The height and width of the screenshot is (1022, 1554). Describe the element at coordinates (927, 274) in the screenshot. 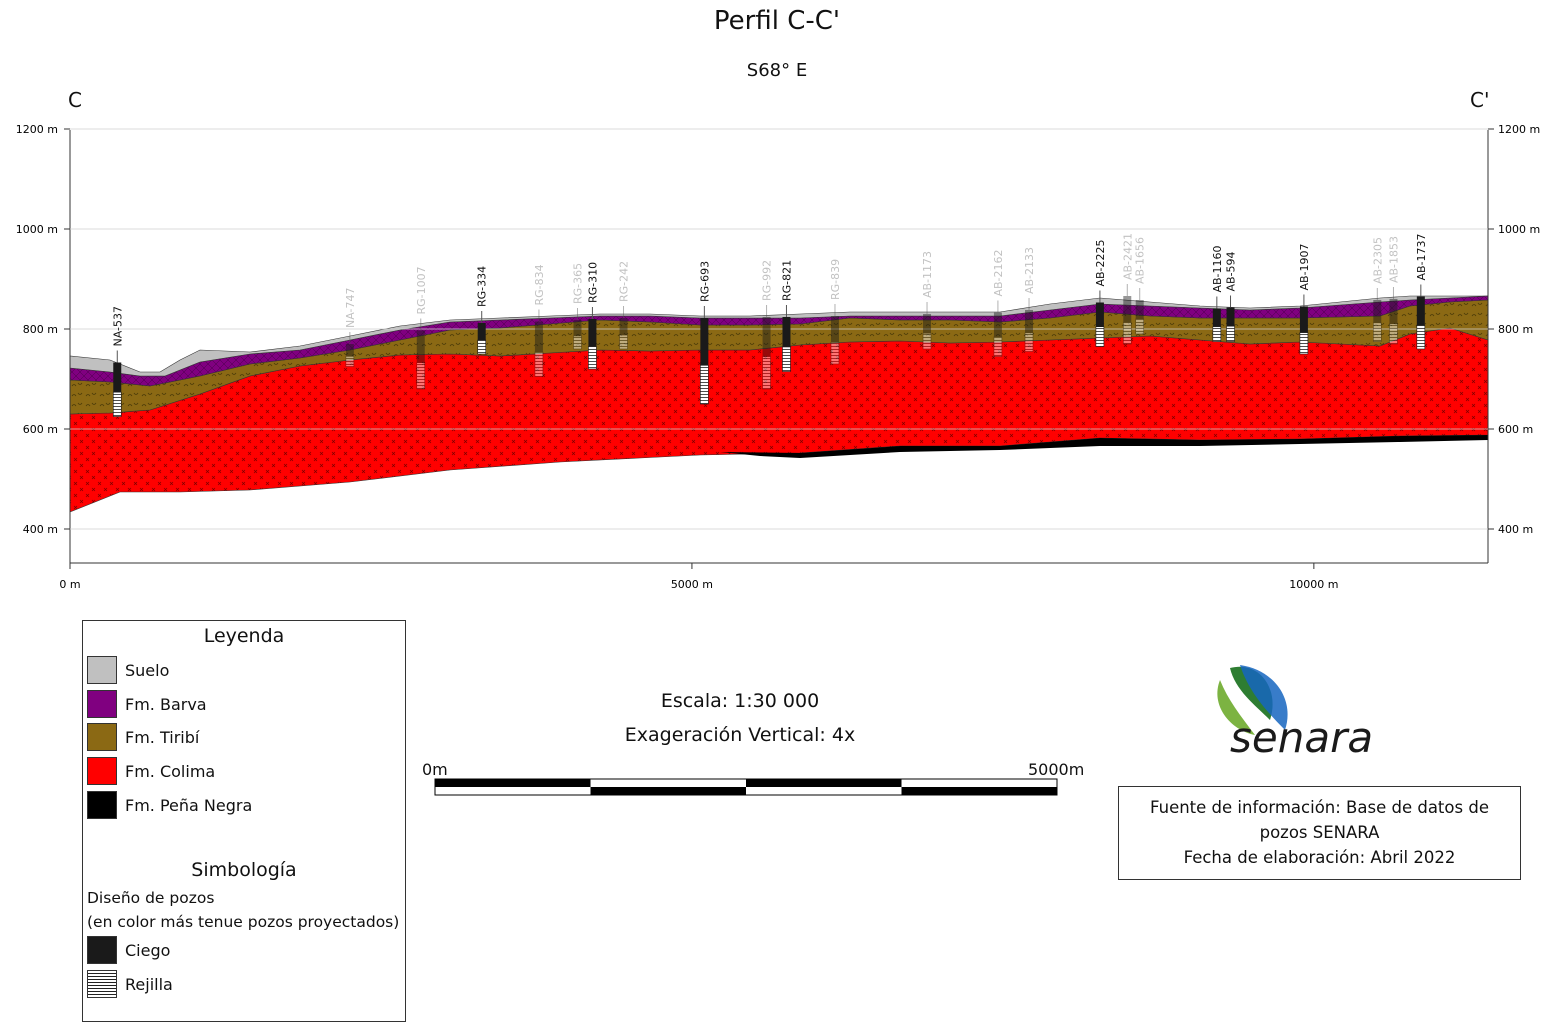

I see `well-label: AB-1173` at that location.